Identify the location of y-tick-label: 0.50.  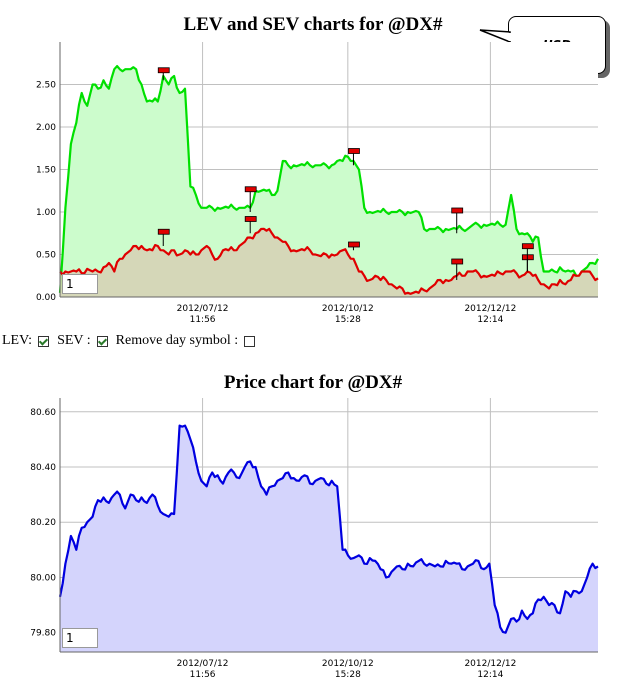
(46, 256).